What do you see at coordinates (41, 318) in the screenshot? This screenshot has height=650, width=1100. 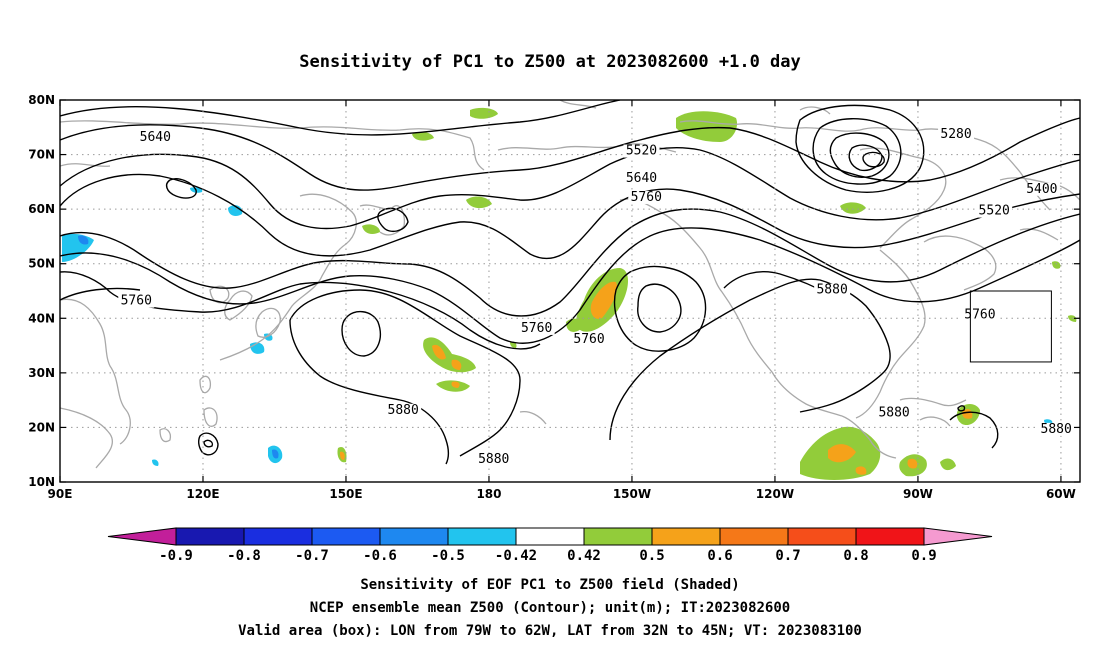 I see `lat-tick-label: 40N` at bounding box center [41, 318].